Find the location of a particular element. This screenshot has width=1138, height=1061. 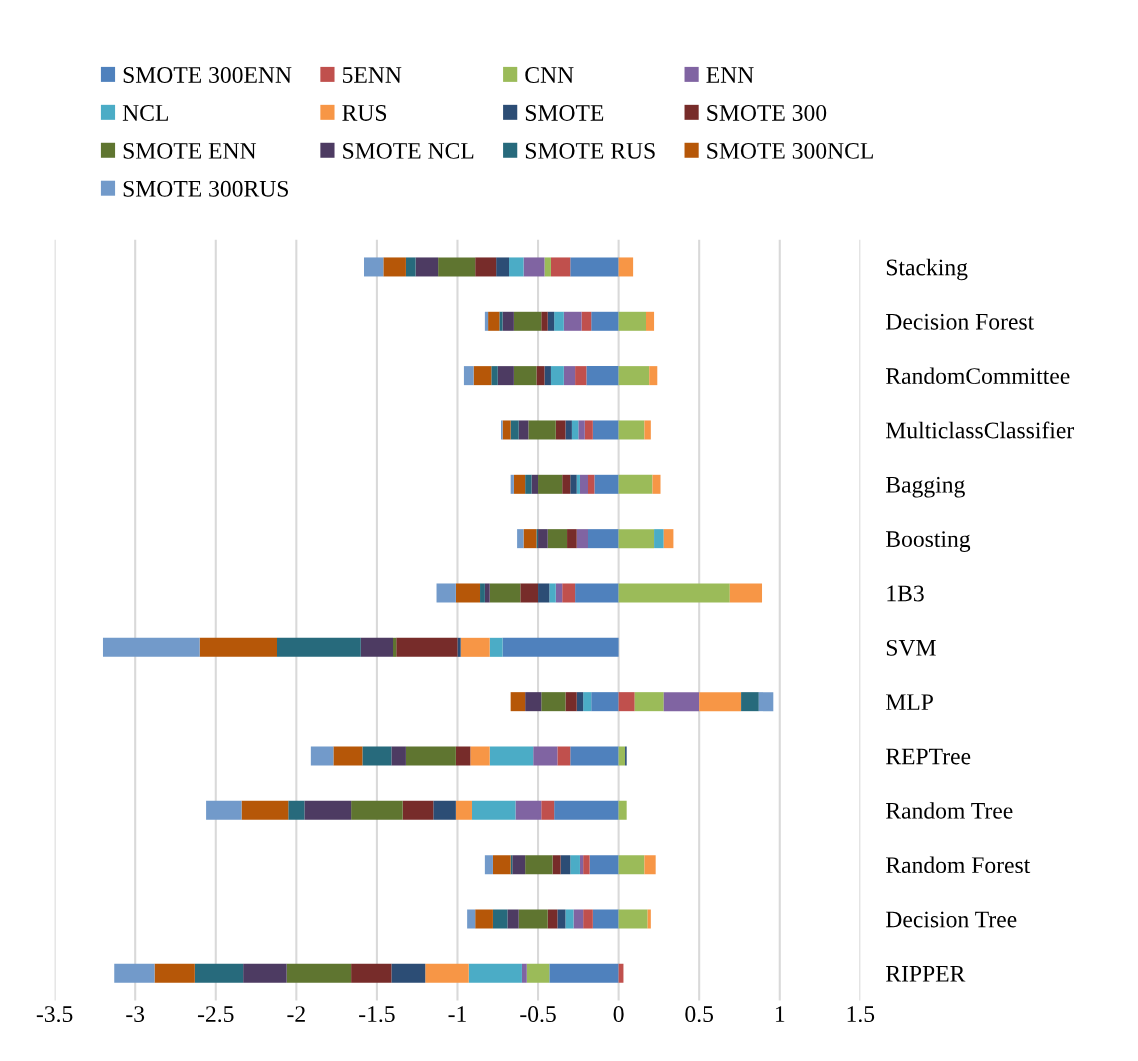

legend-label: CNN is located at coordinates (549, 75).